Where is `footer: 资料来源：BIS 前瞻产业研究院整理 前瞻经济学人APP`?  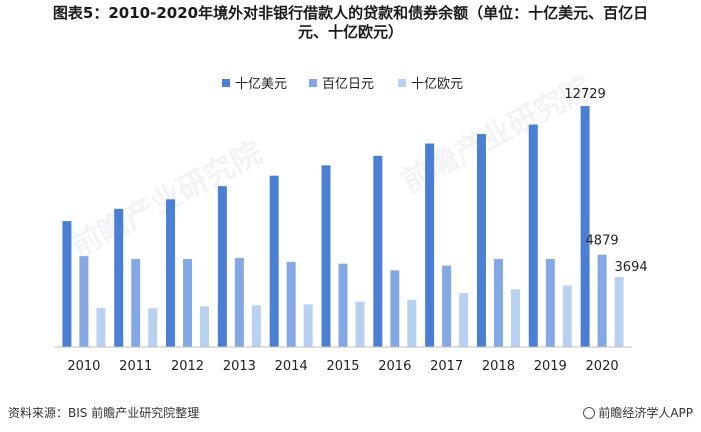 footer: 资料来源：BIS 前瞻产业研究院整理 前瞻经济学人APP is located at coordinates (350, 414).